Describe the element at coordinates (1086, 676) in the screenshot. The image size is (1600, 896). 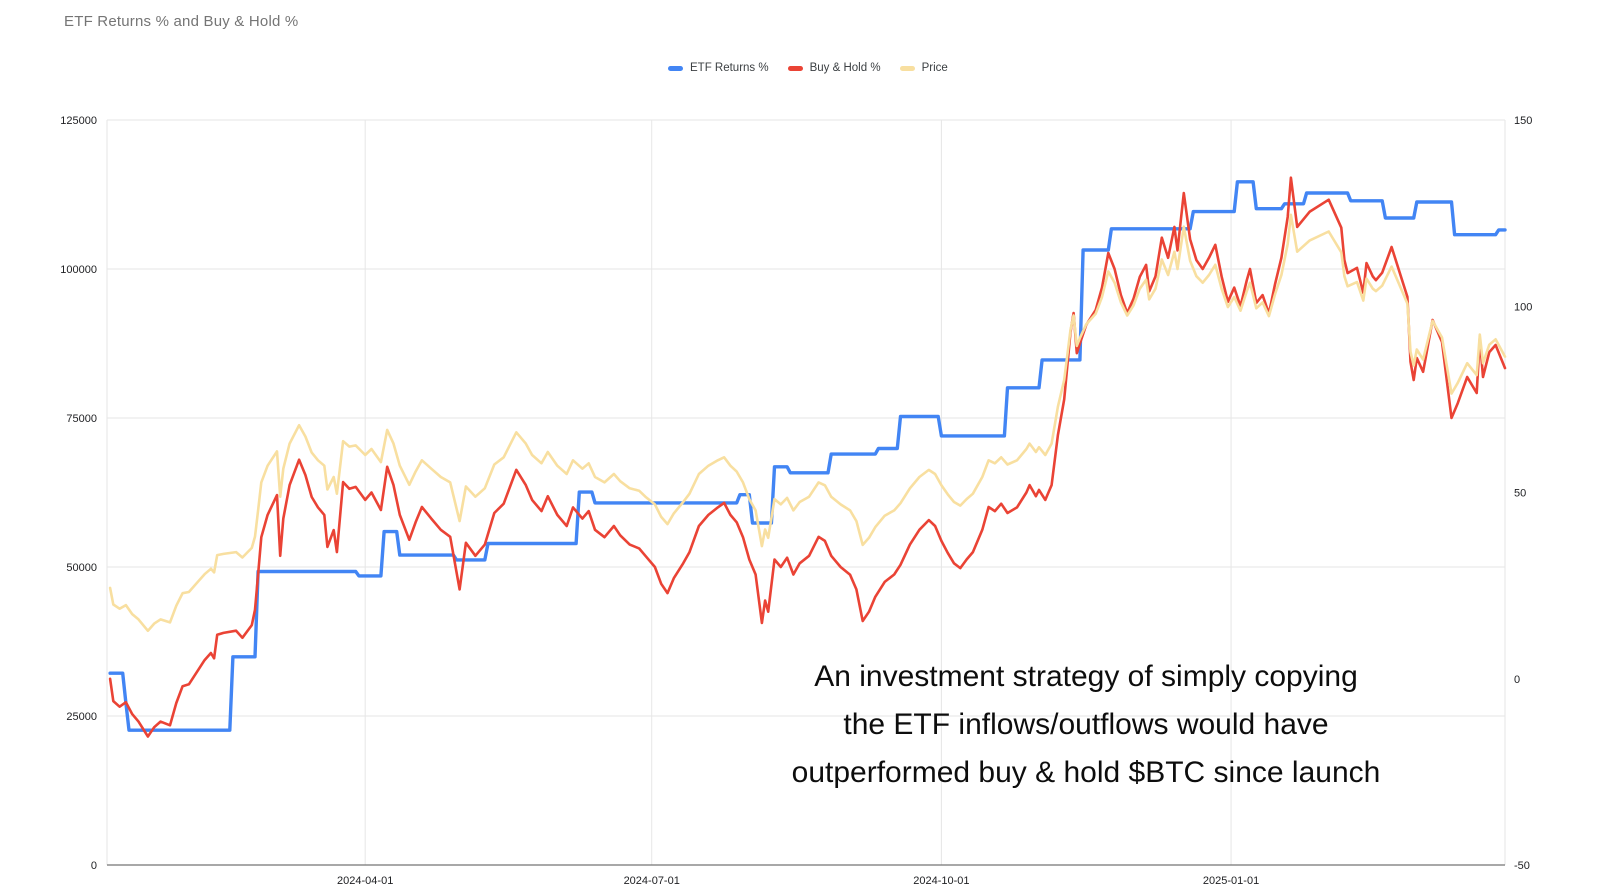
I see `annotation-line: An investment strategy of simply copying` at that location.